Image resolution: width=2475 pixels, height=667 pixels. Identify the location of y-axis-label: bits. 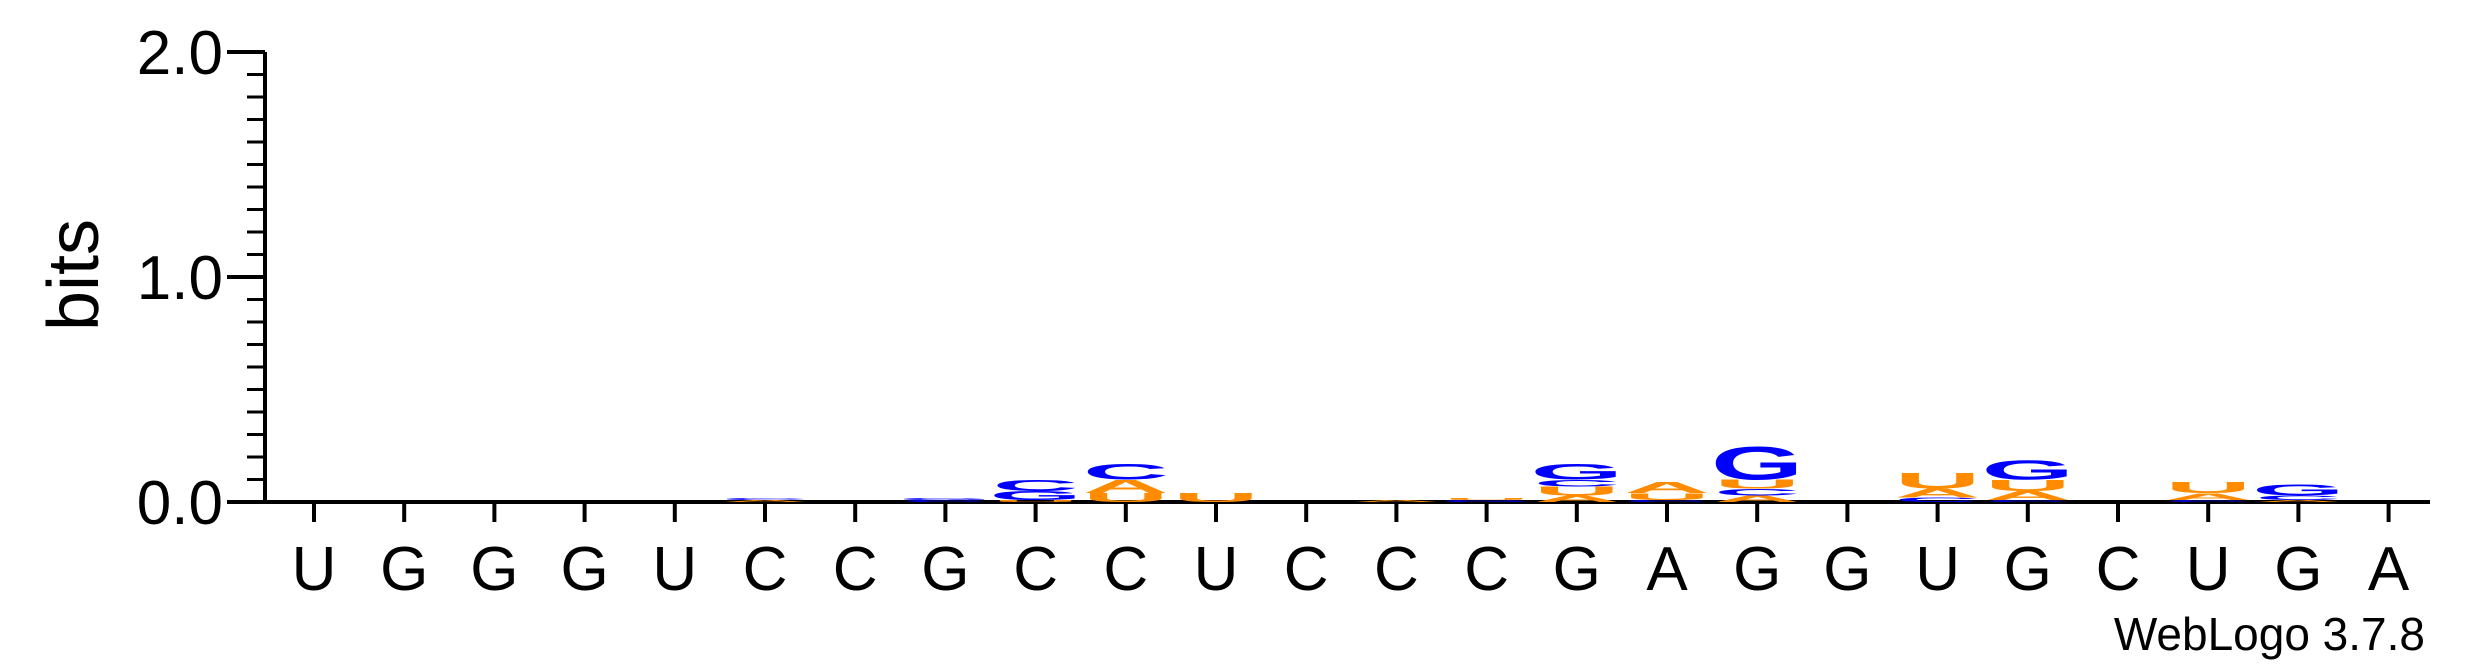
(74, 275).